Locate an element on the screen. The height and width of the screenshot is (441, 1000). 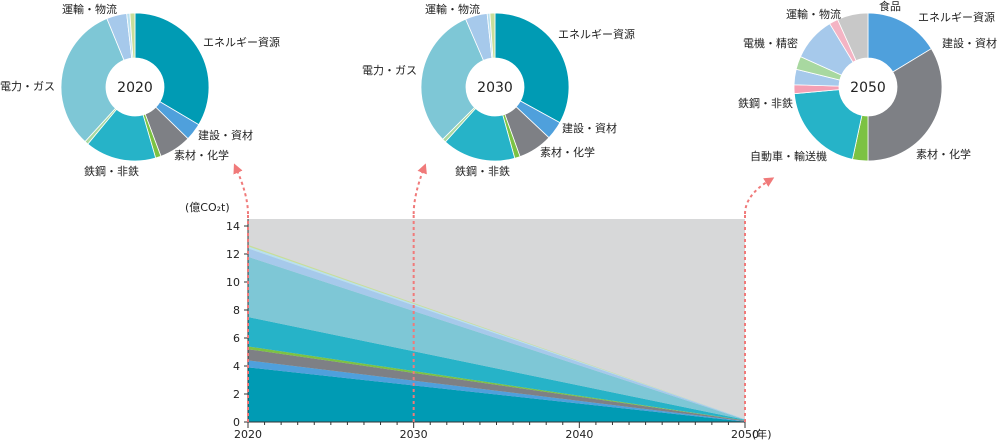
pie-2030-labels: 運輸・物流 エネルギー資源 電力・ガス 建設・資材 素材・化学 鉄鋼・非鉄 is located at coordinates (498, 90).